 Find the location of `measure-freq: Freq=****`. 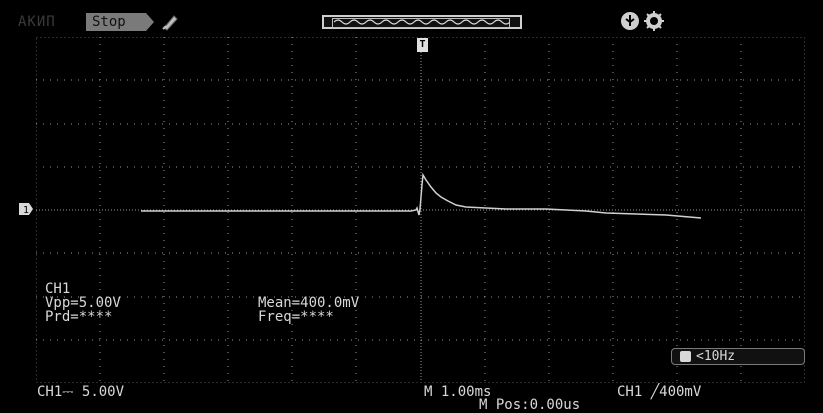

measure-freq: Freq=**** is located at coordinates (296, 317).